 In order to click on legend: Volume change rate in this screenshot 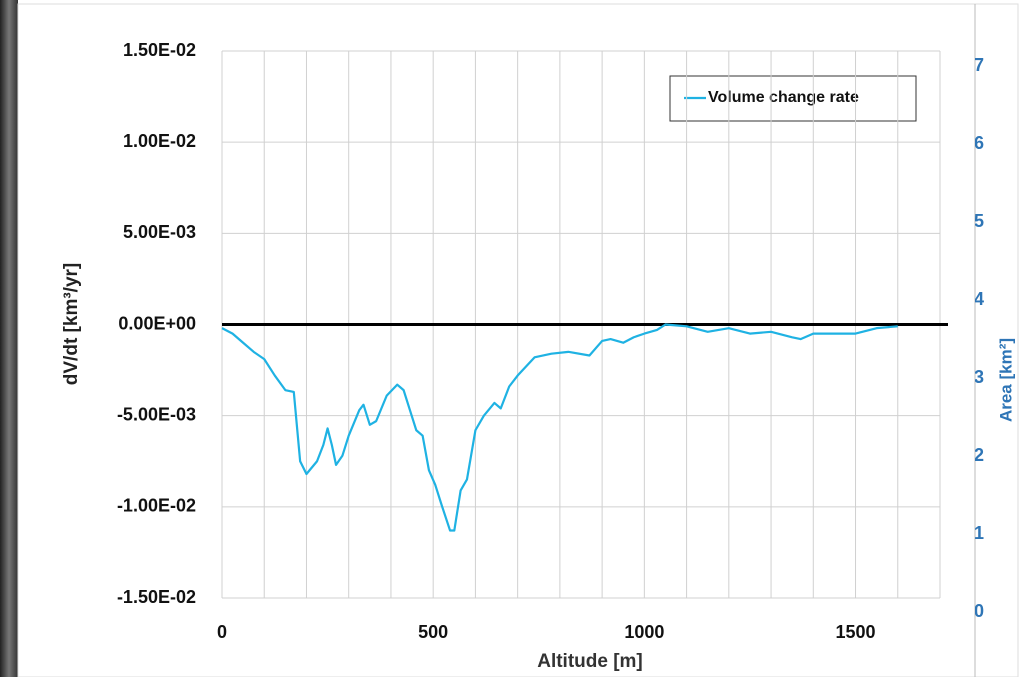, I will do `click(793, 98)`.